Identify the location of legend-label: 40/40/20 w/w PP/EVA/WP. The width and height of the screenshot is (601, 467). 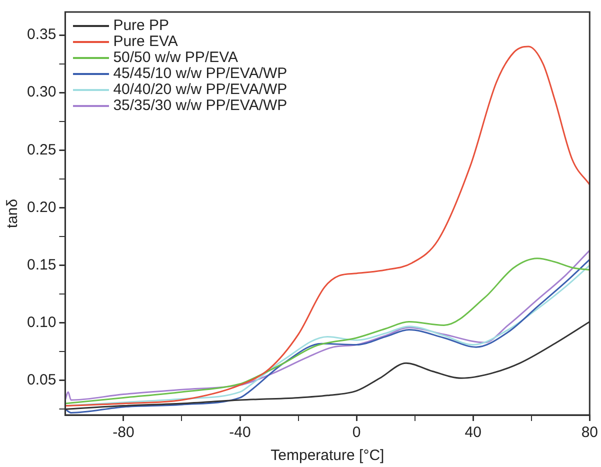
(200, 89).